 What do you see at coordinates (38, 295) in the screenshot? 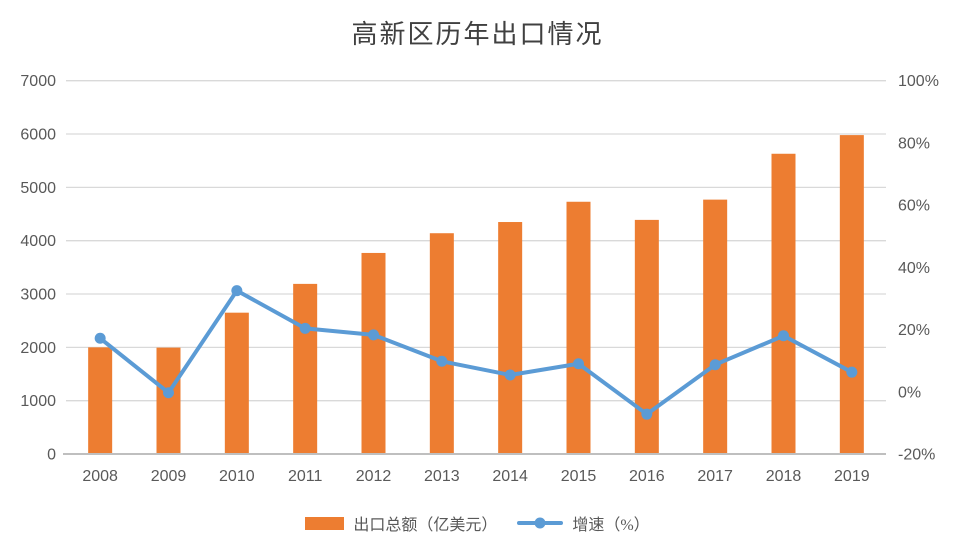
I see `left-axis-tick: 3000` at bounding box center [38, 295].